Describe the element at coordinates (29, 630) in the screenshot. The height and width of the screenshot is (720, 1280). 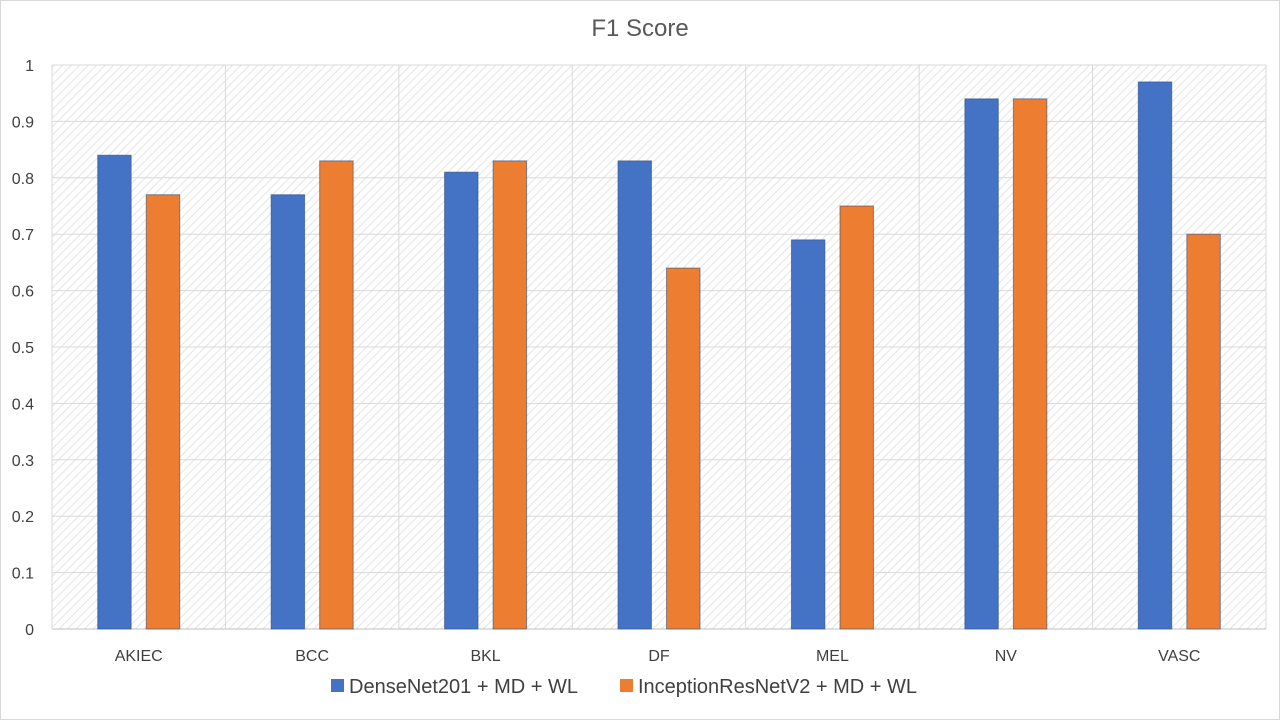
I see `y-tick-label: 0` at that location.